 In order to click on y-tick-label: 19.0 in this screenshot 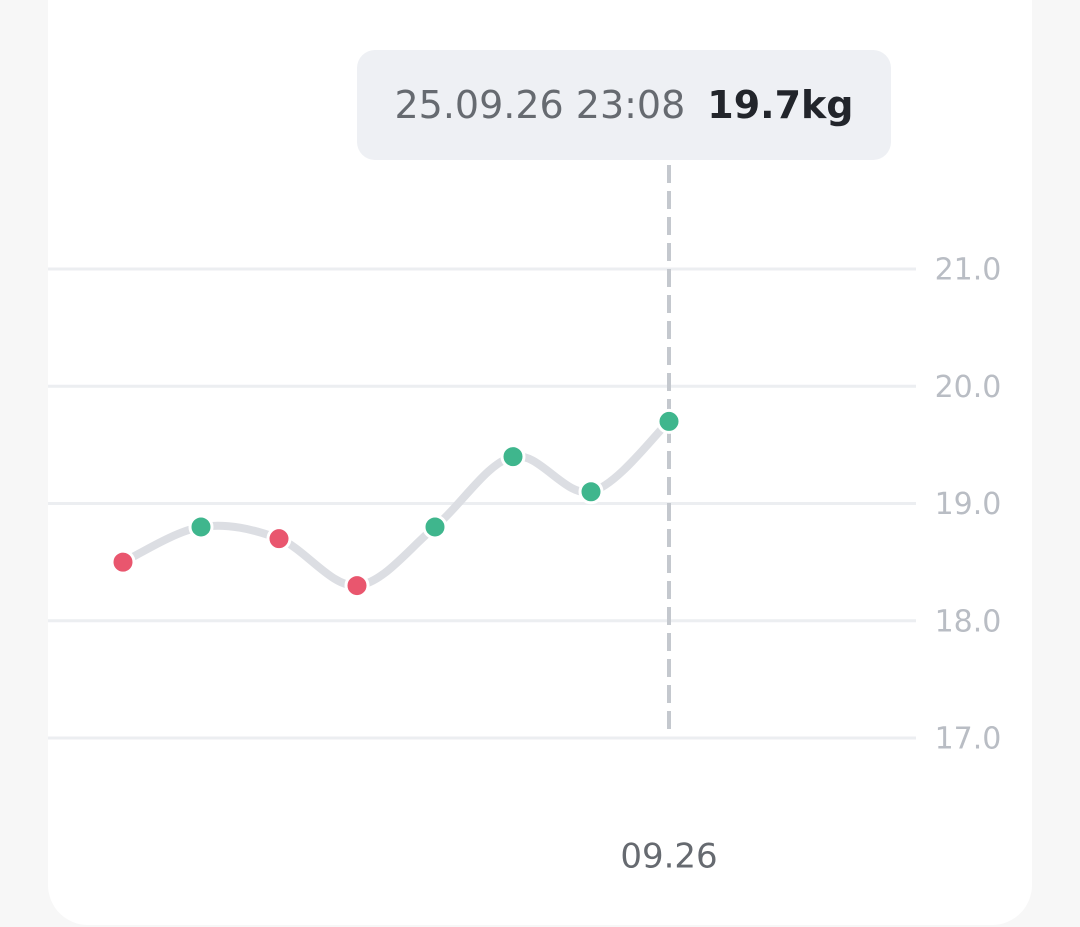, I will do `click(968, 504)`.